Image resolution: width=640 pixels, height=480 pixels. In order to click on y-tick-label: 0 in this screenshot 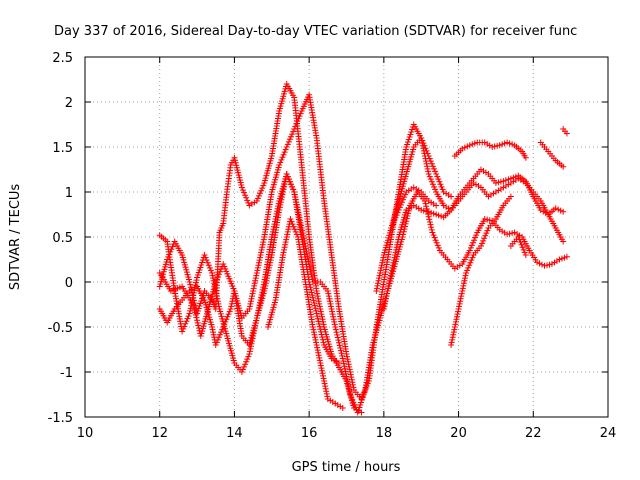, I will do `click(69, 283)`.